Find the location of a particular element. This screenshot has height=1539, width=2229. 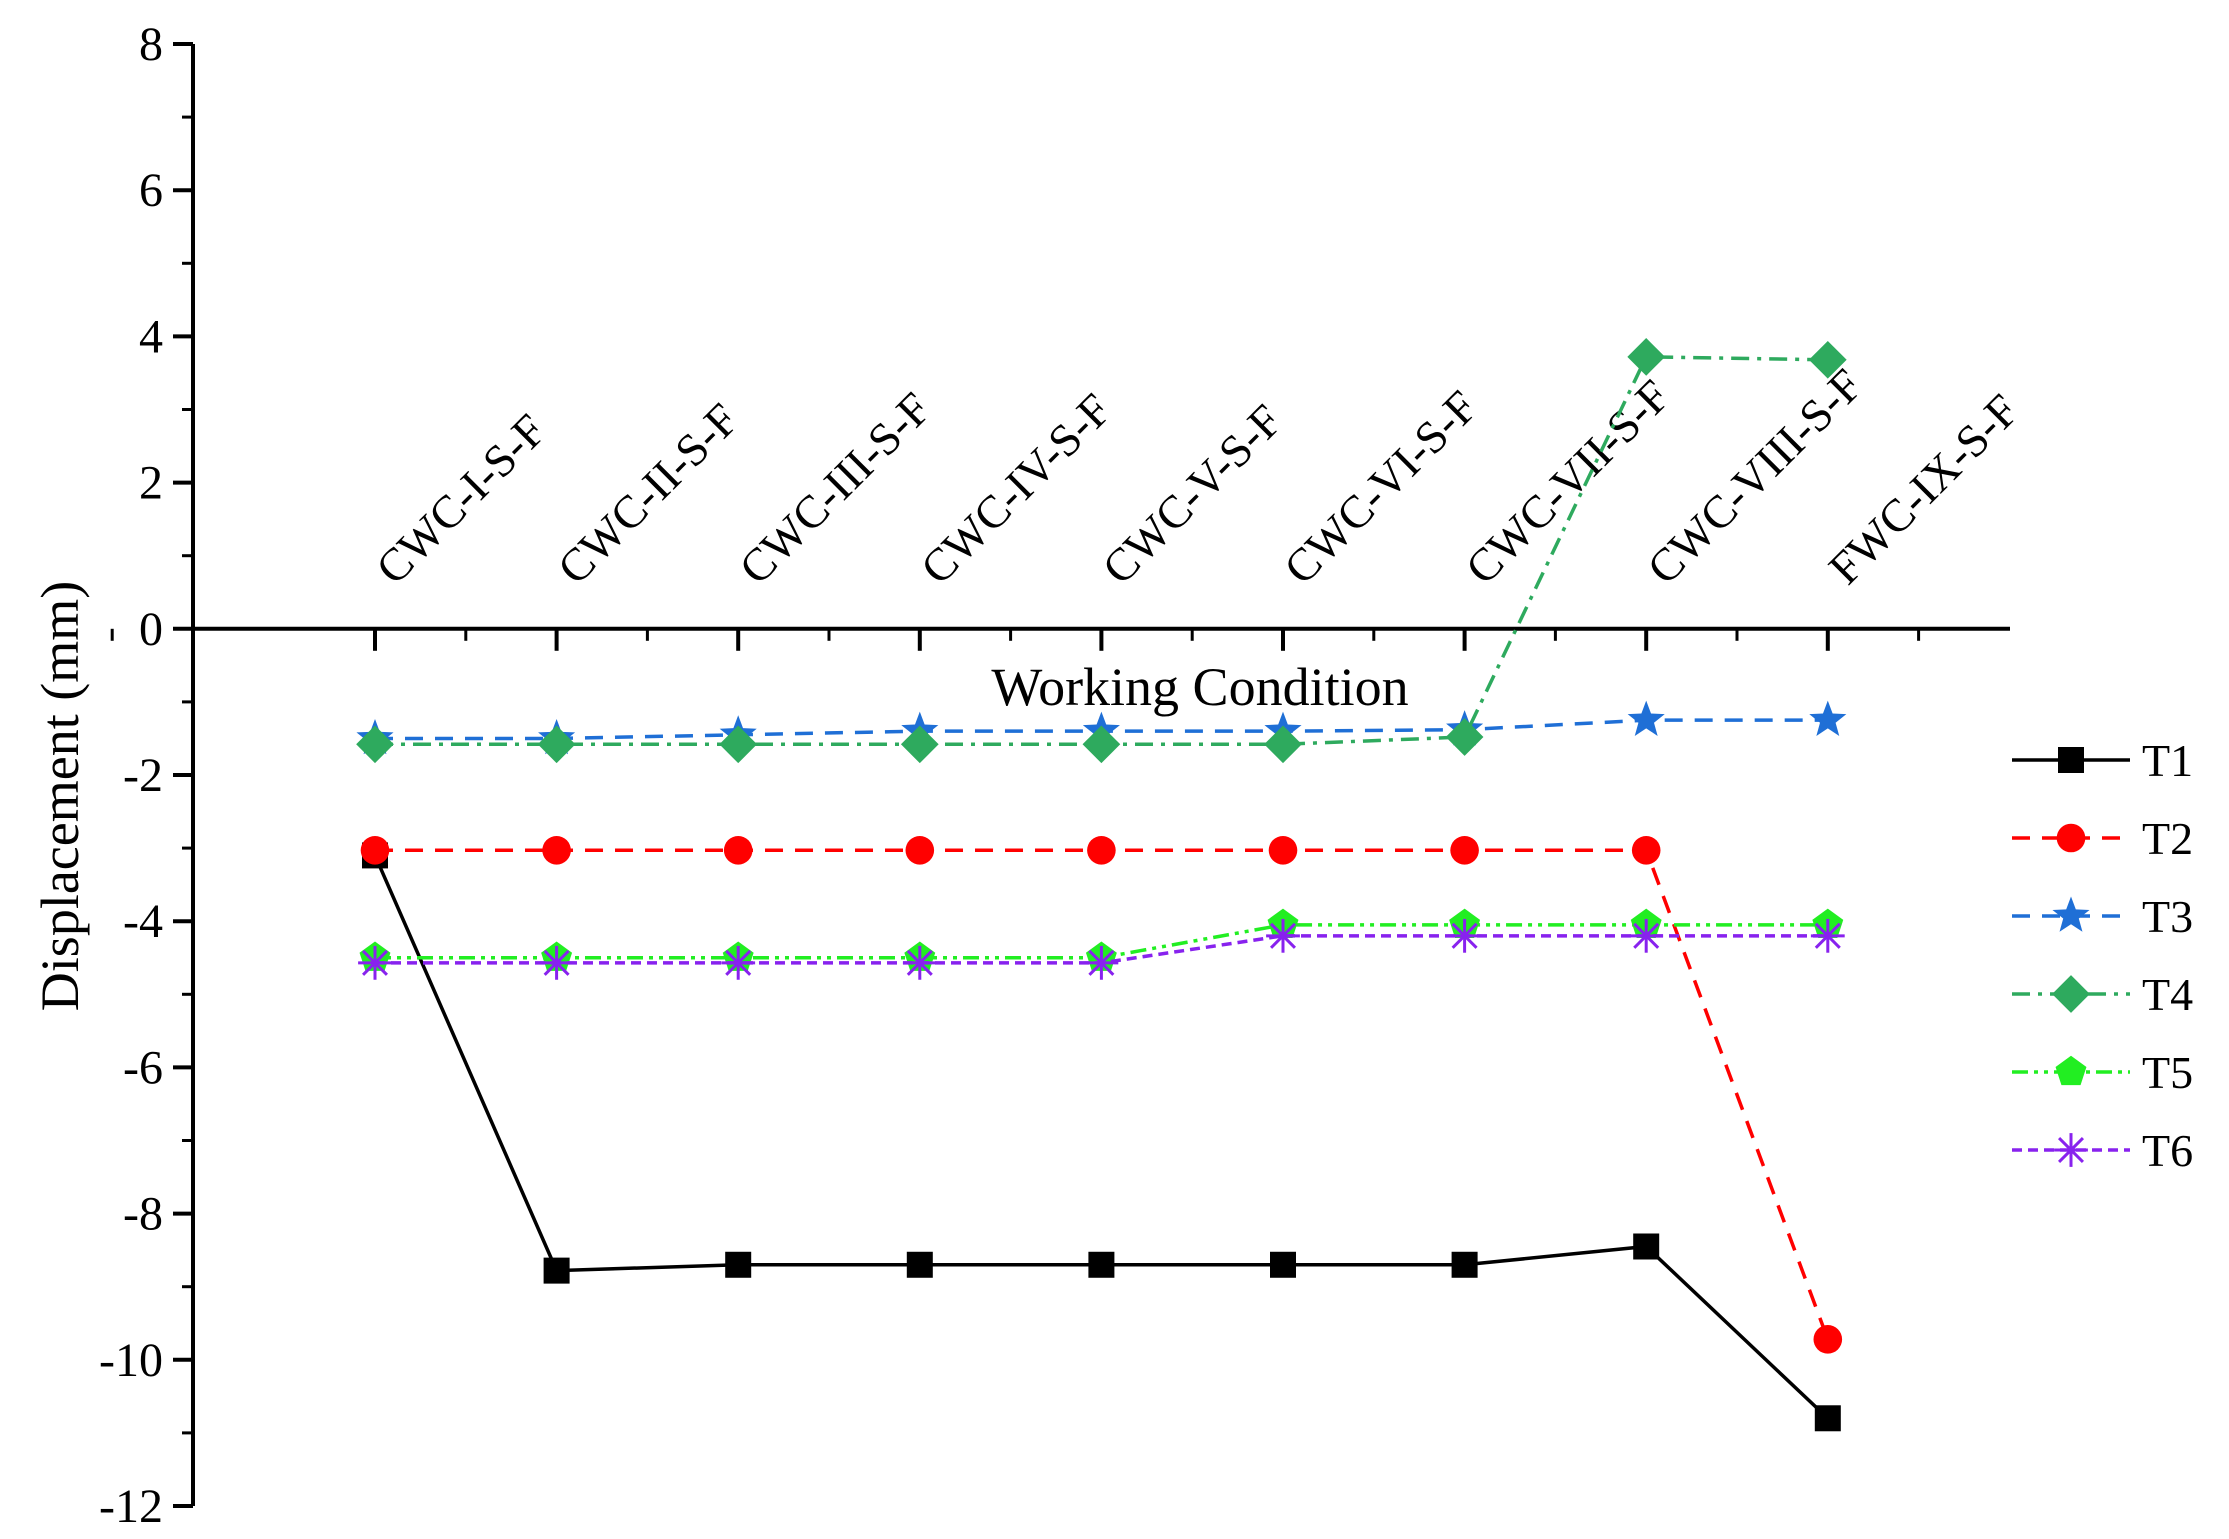

legend-label: T6 is located at coordinates (2167, 1150).